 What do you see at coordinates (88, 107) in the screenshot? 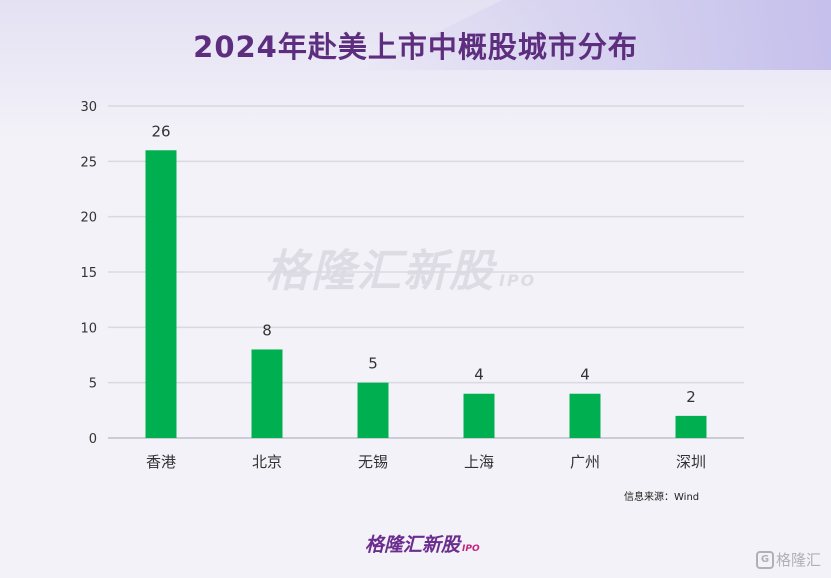
I see `y-tick-label: 30` at bounding box center [88, 107].